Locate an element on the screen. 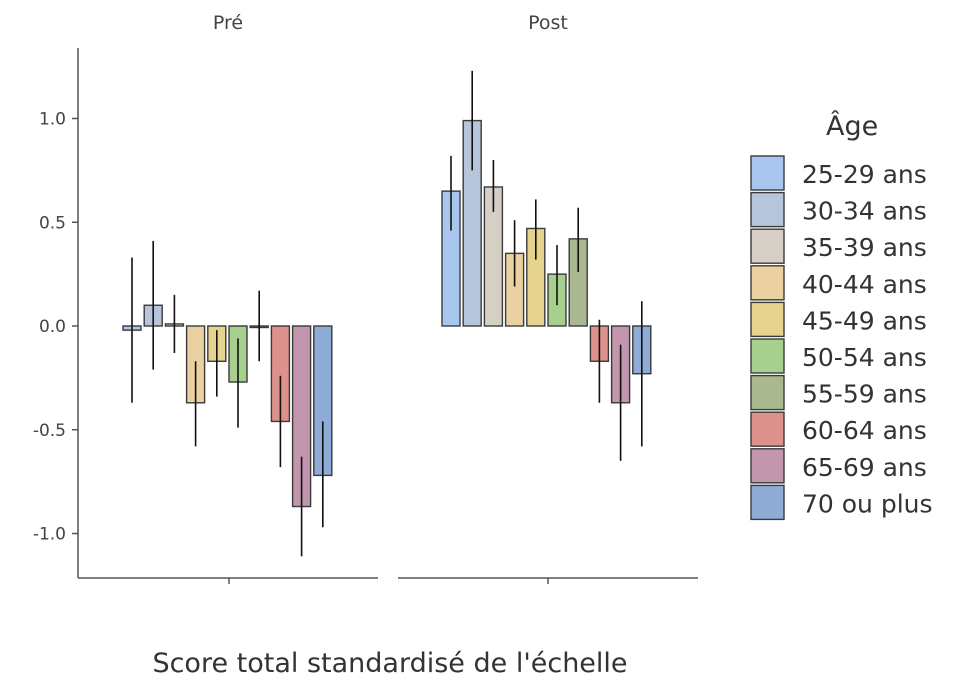  y-ticks: -1.0 -0.5 0.0 0.5 1.0 is located at coordinates (55, 327).